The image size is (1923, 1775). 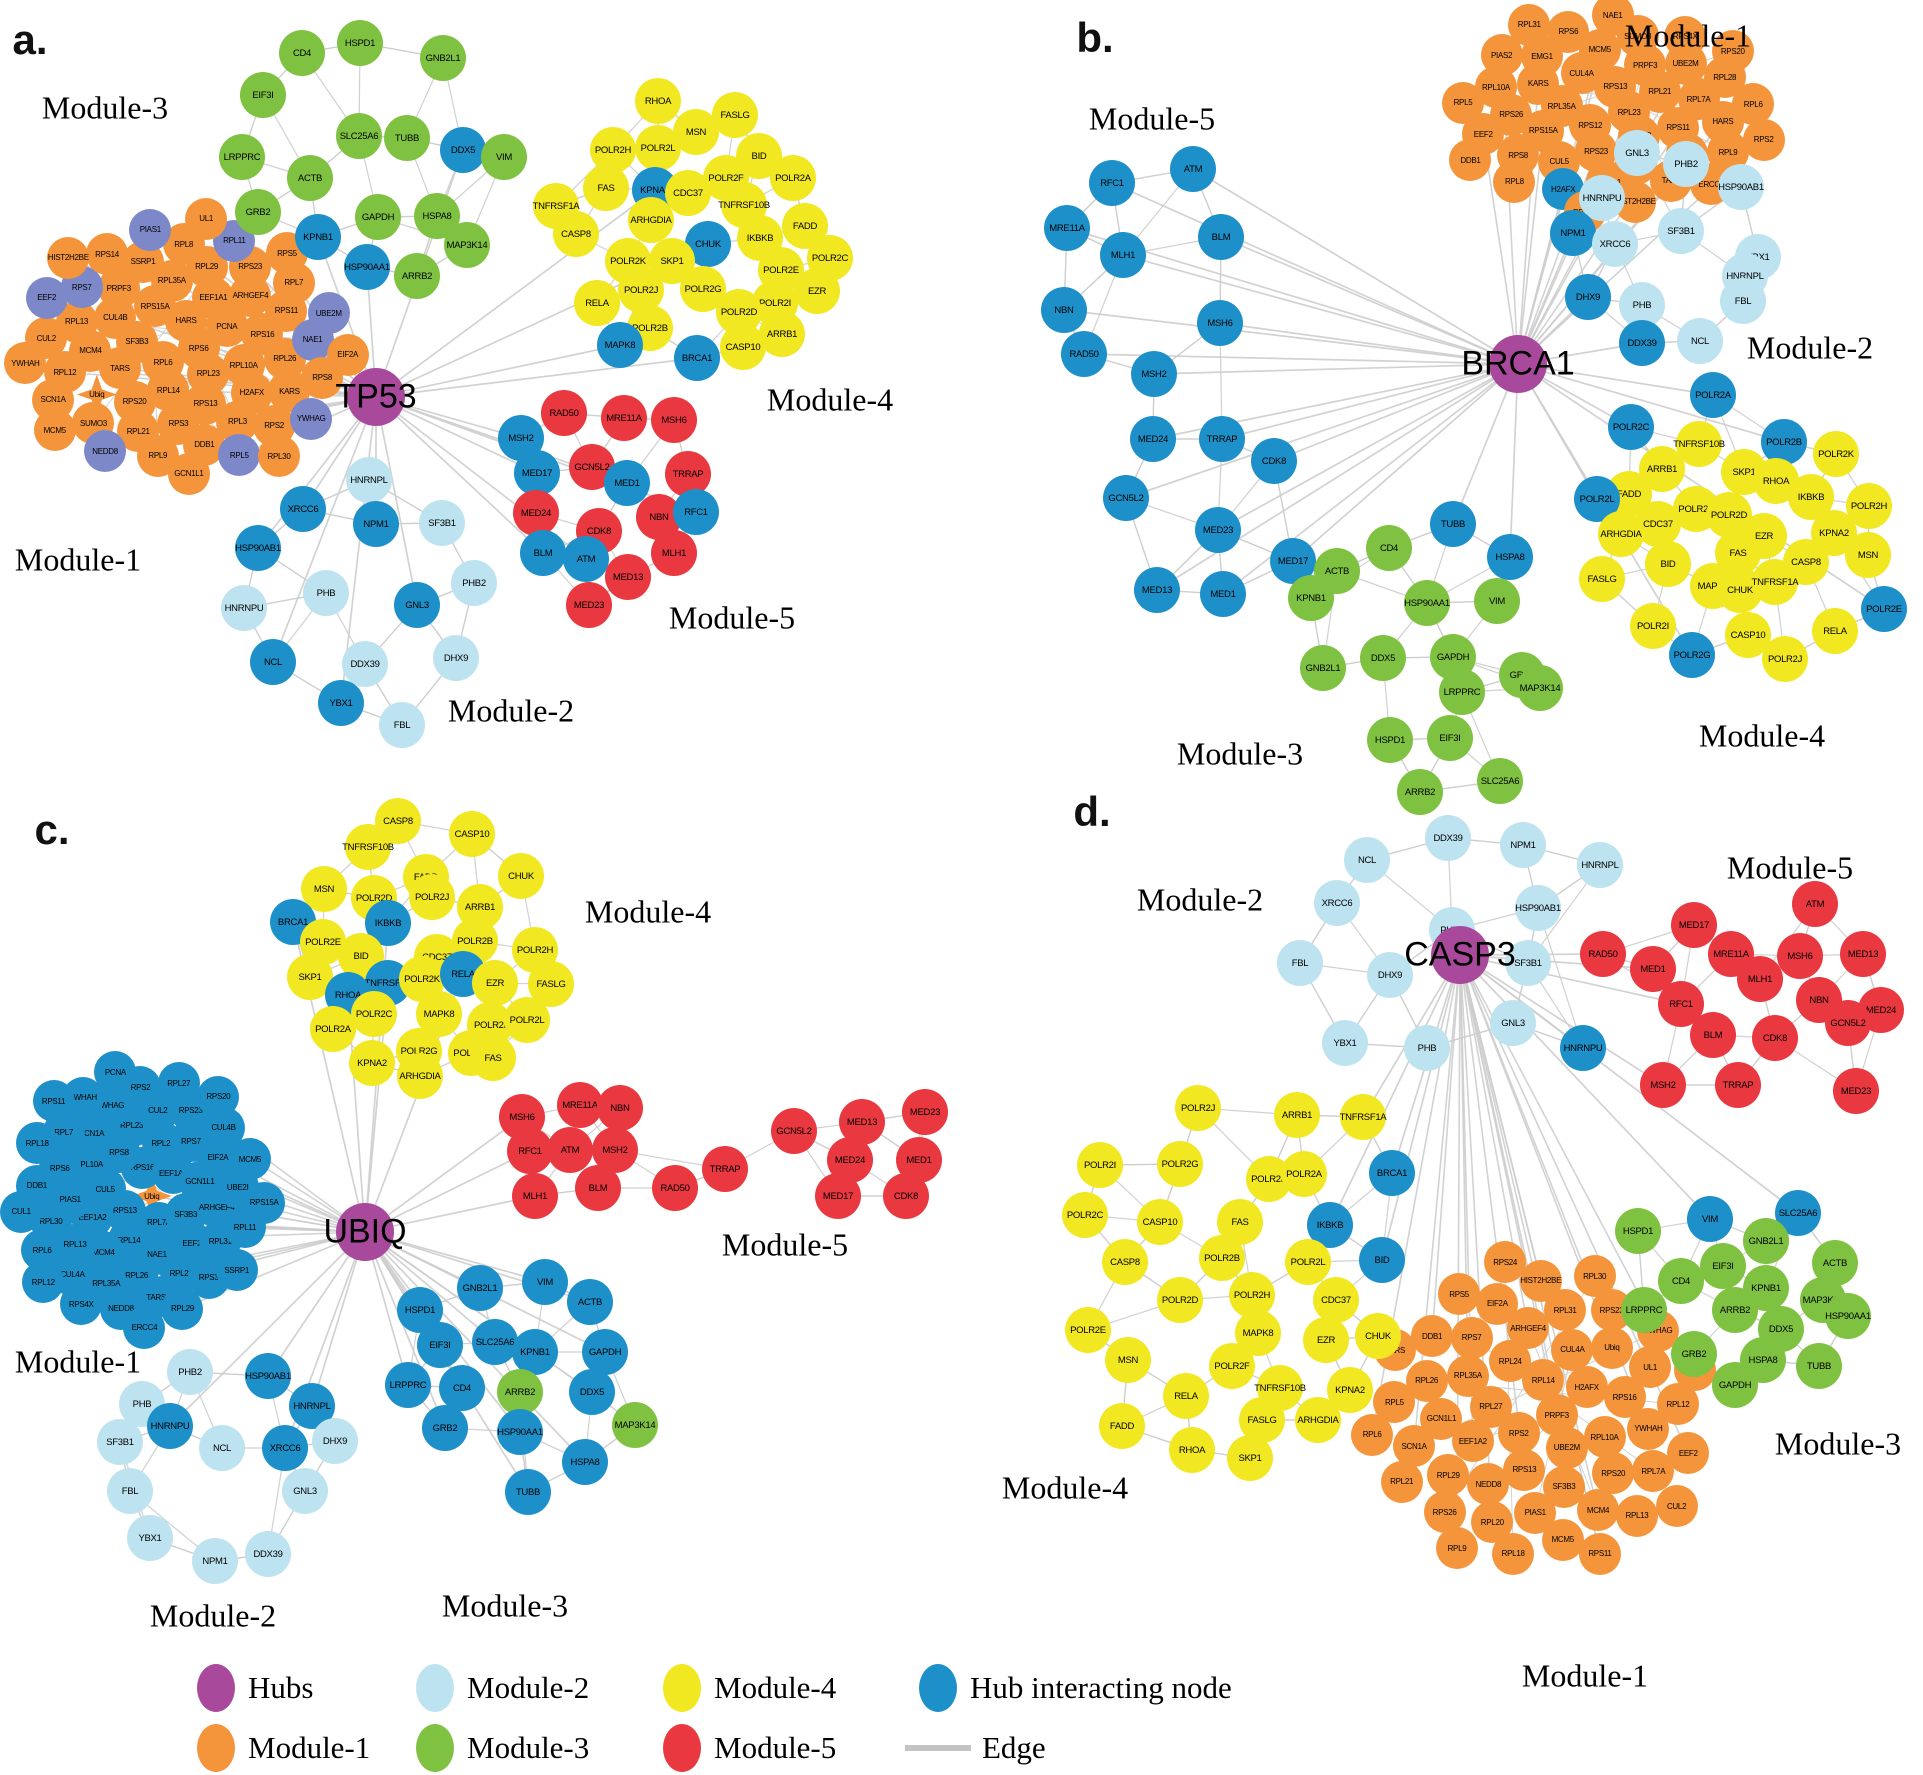 What do you see at coordinates (1064, 310) in the screenshot?
I see `gene-node-nbn: NBN` at bounding box center [1064, 310].